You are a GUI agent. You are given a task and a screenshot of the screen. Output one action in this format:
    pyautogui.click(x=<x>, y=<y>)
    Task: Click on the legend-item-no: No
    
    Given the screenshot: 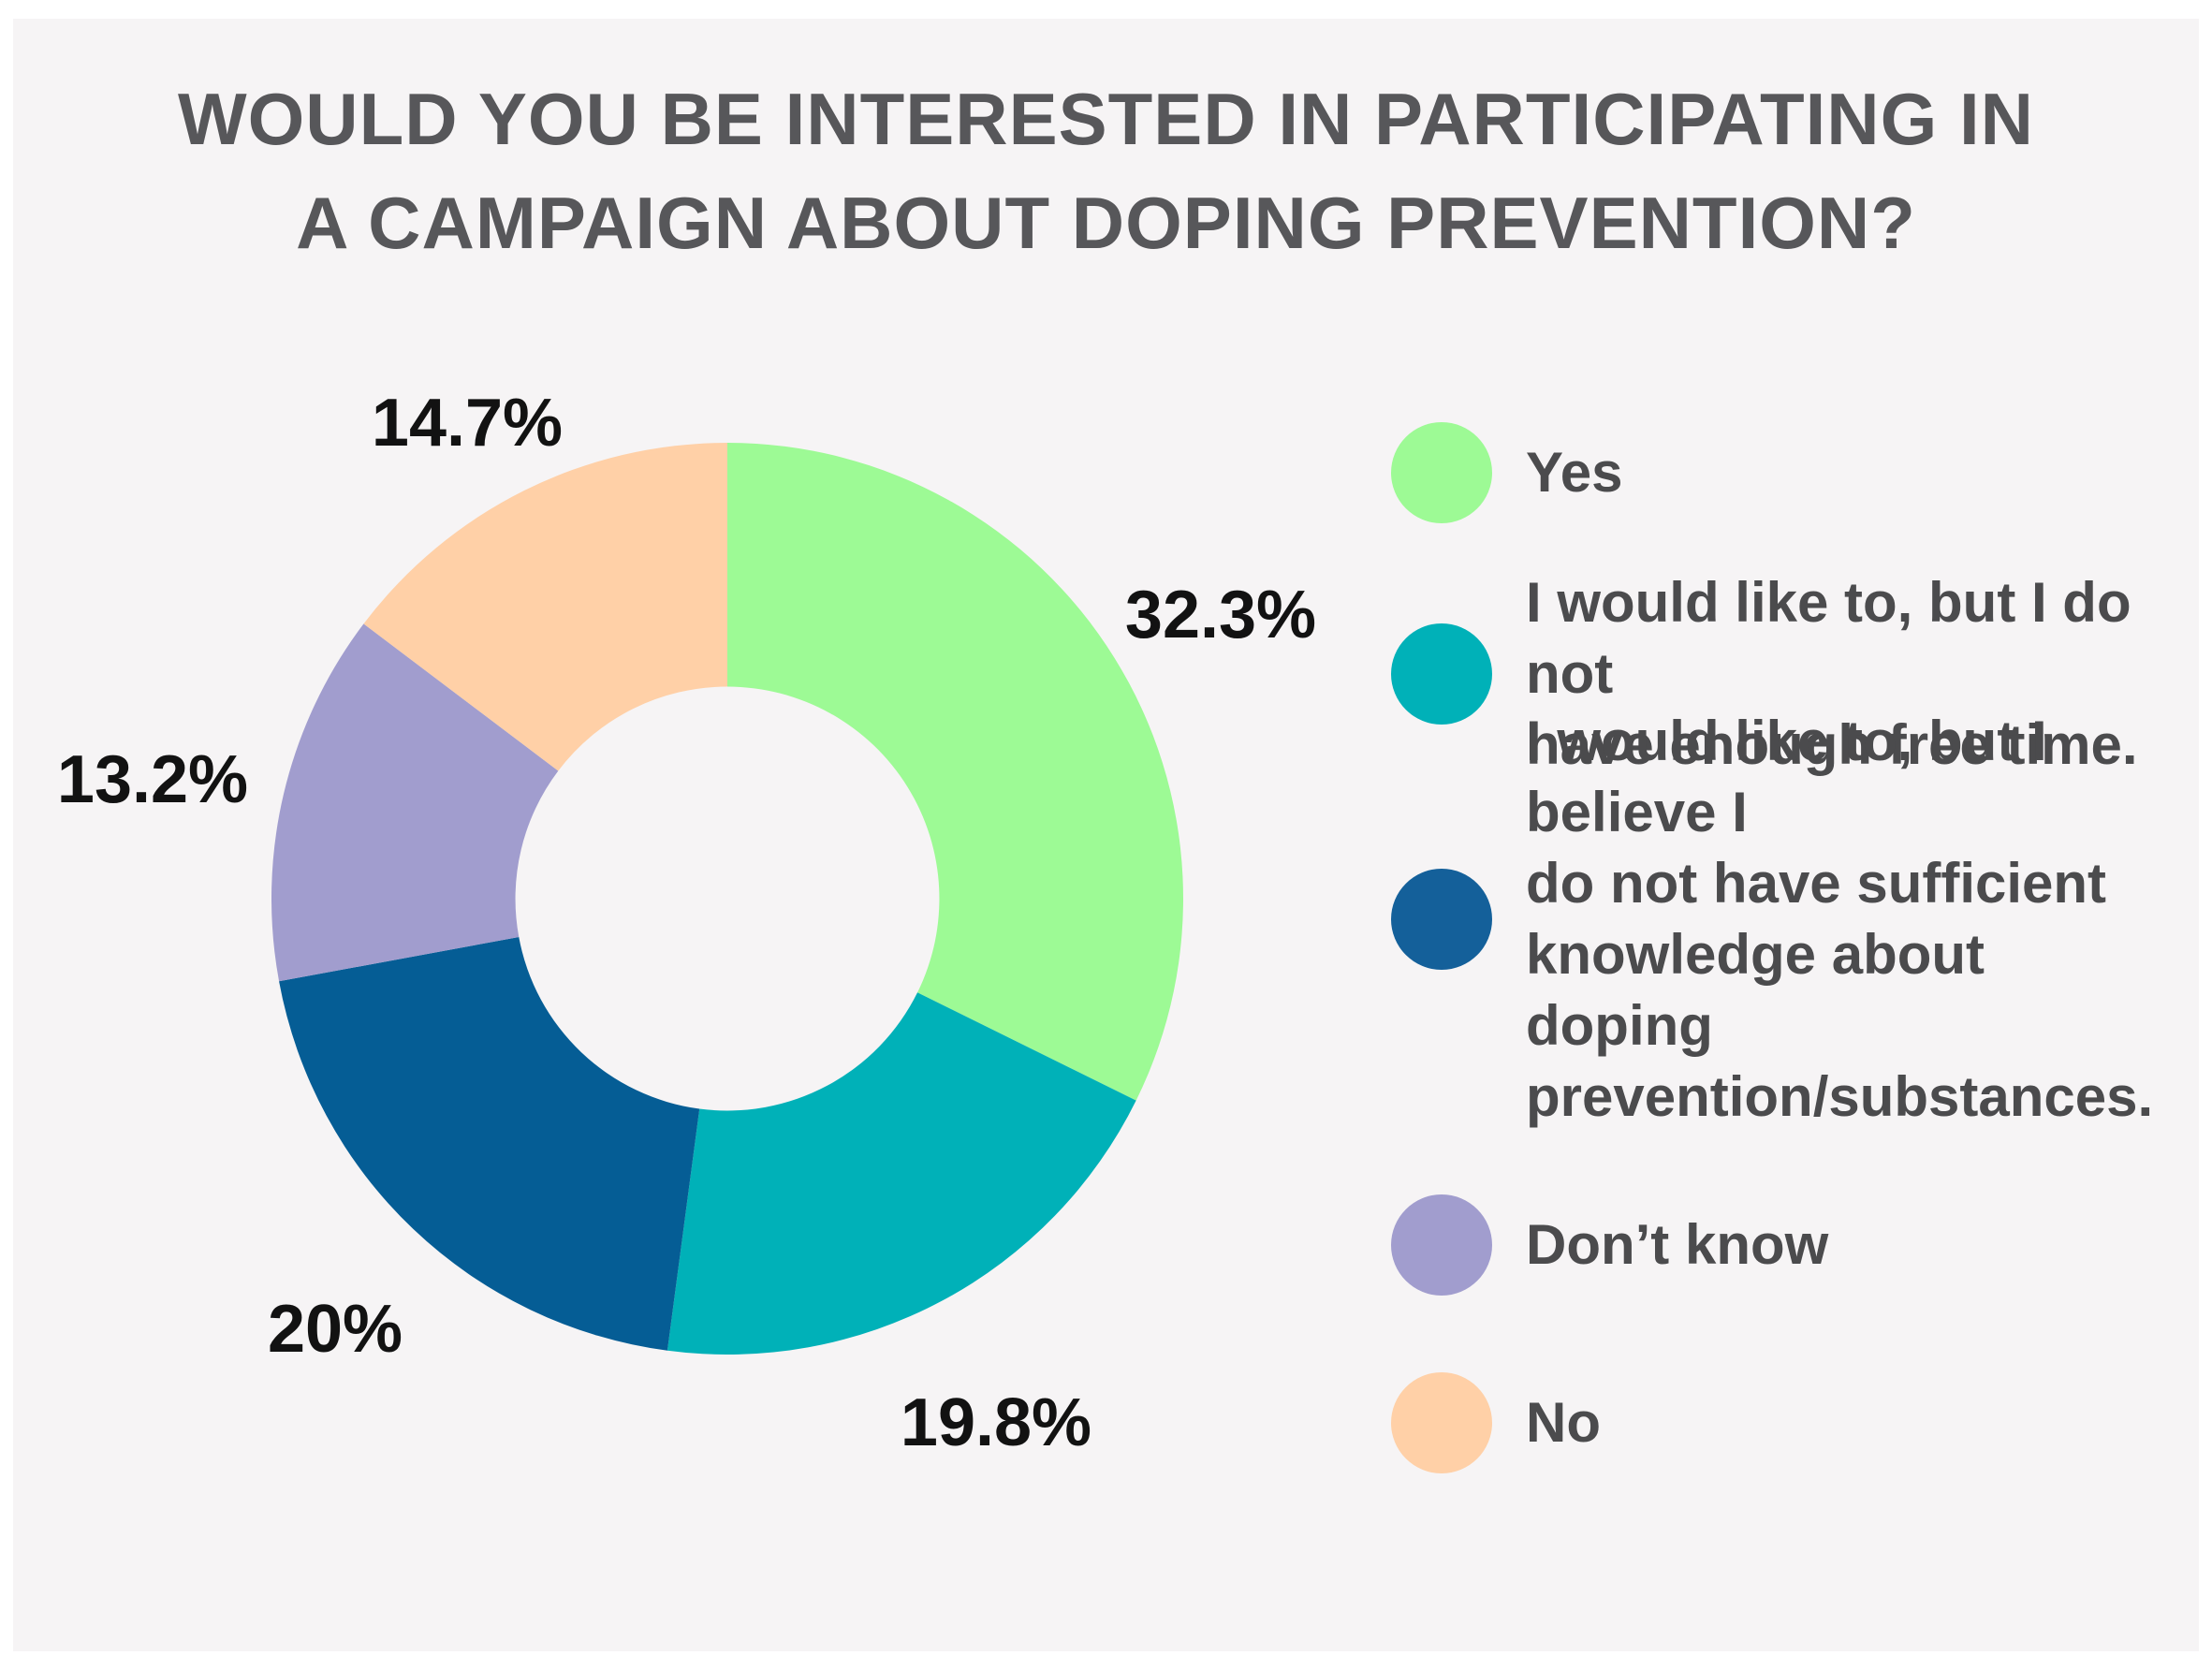 What is the action you would take?
    pyautogui.click(x=1784, y=1422)
    